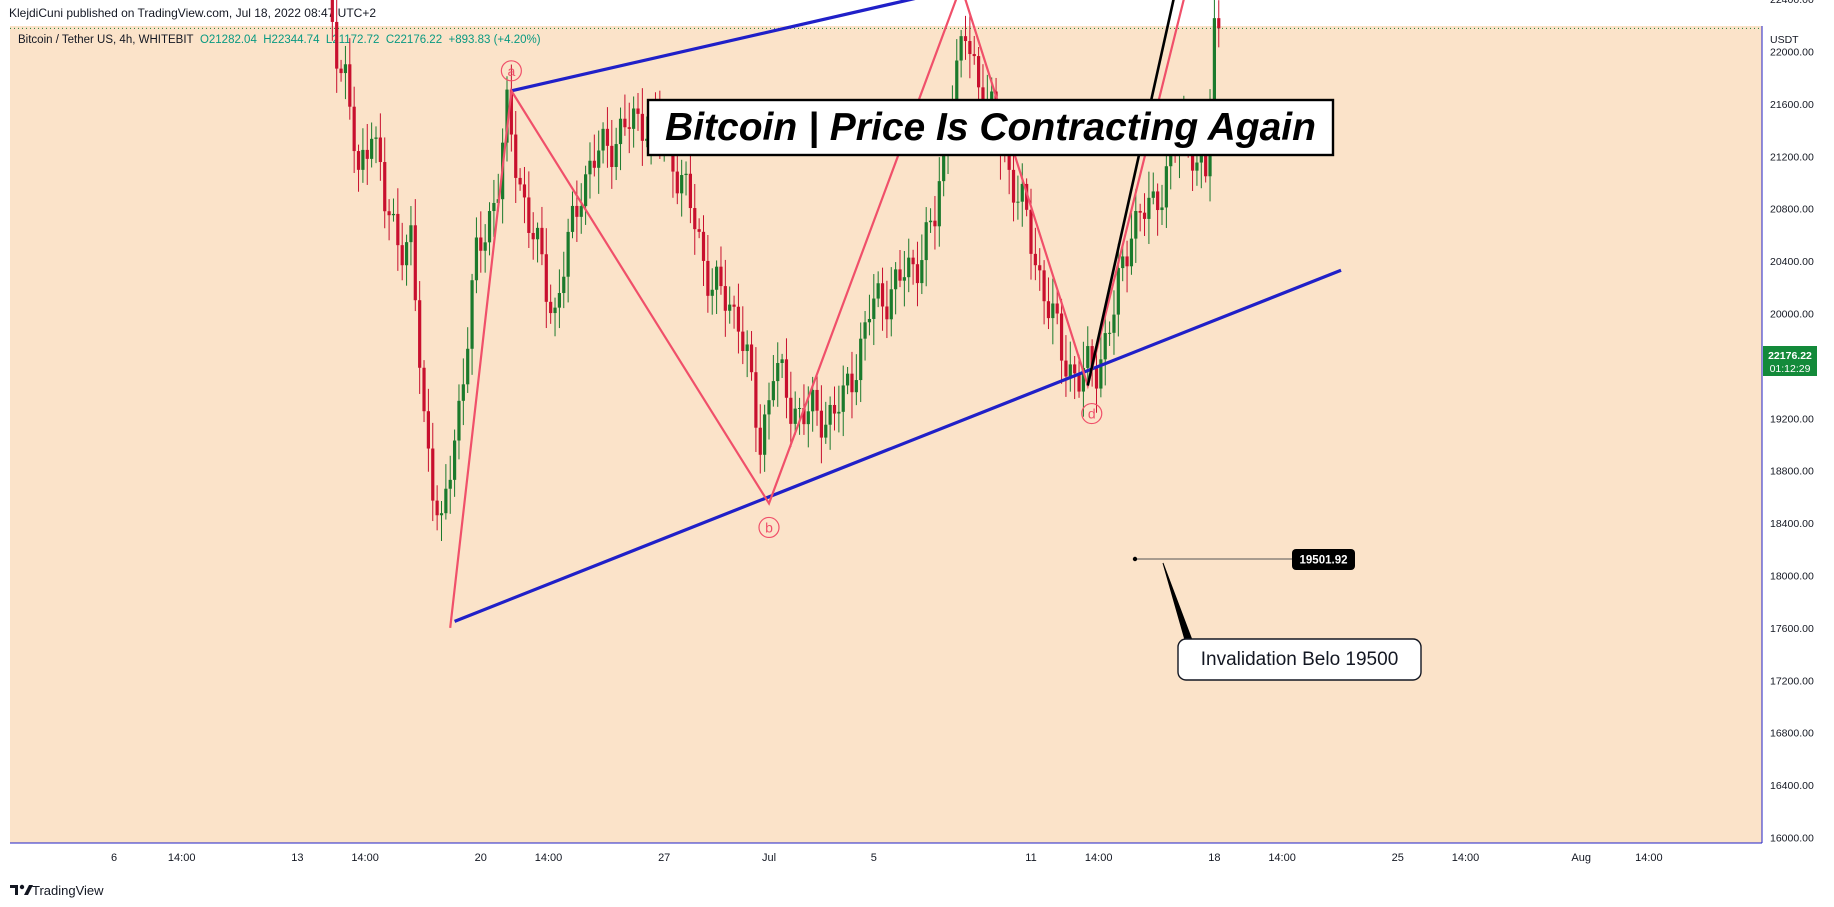  What do you see at coordinates (1792, 786) in the screenshot?
I see `y-tick-label: 16400.00` at bounding box center [1792, 786].